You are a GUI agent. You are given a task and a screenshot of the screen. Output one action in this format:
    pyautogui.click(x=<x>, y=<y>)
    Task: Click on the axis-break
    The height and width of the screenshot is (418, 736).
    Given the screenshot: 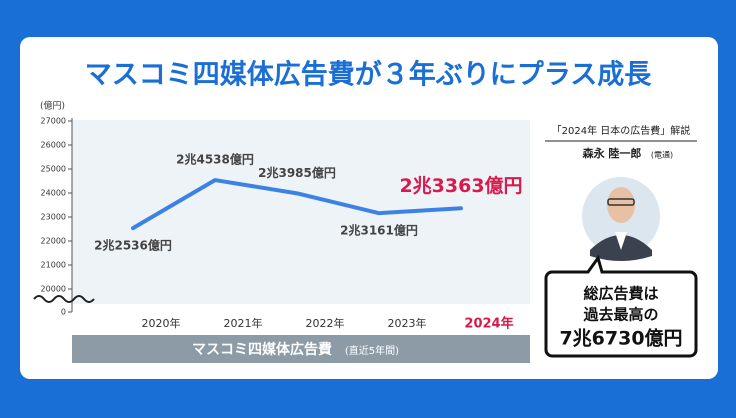 What is the action you would take?
    pyautogui.click(x=64, y=299)
    